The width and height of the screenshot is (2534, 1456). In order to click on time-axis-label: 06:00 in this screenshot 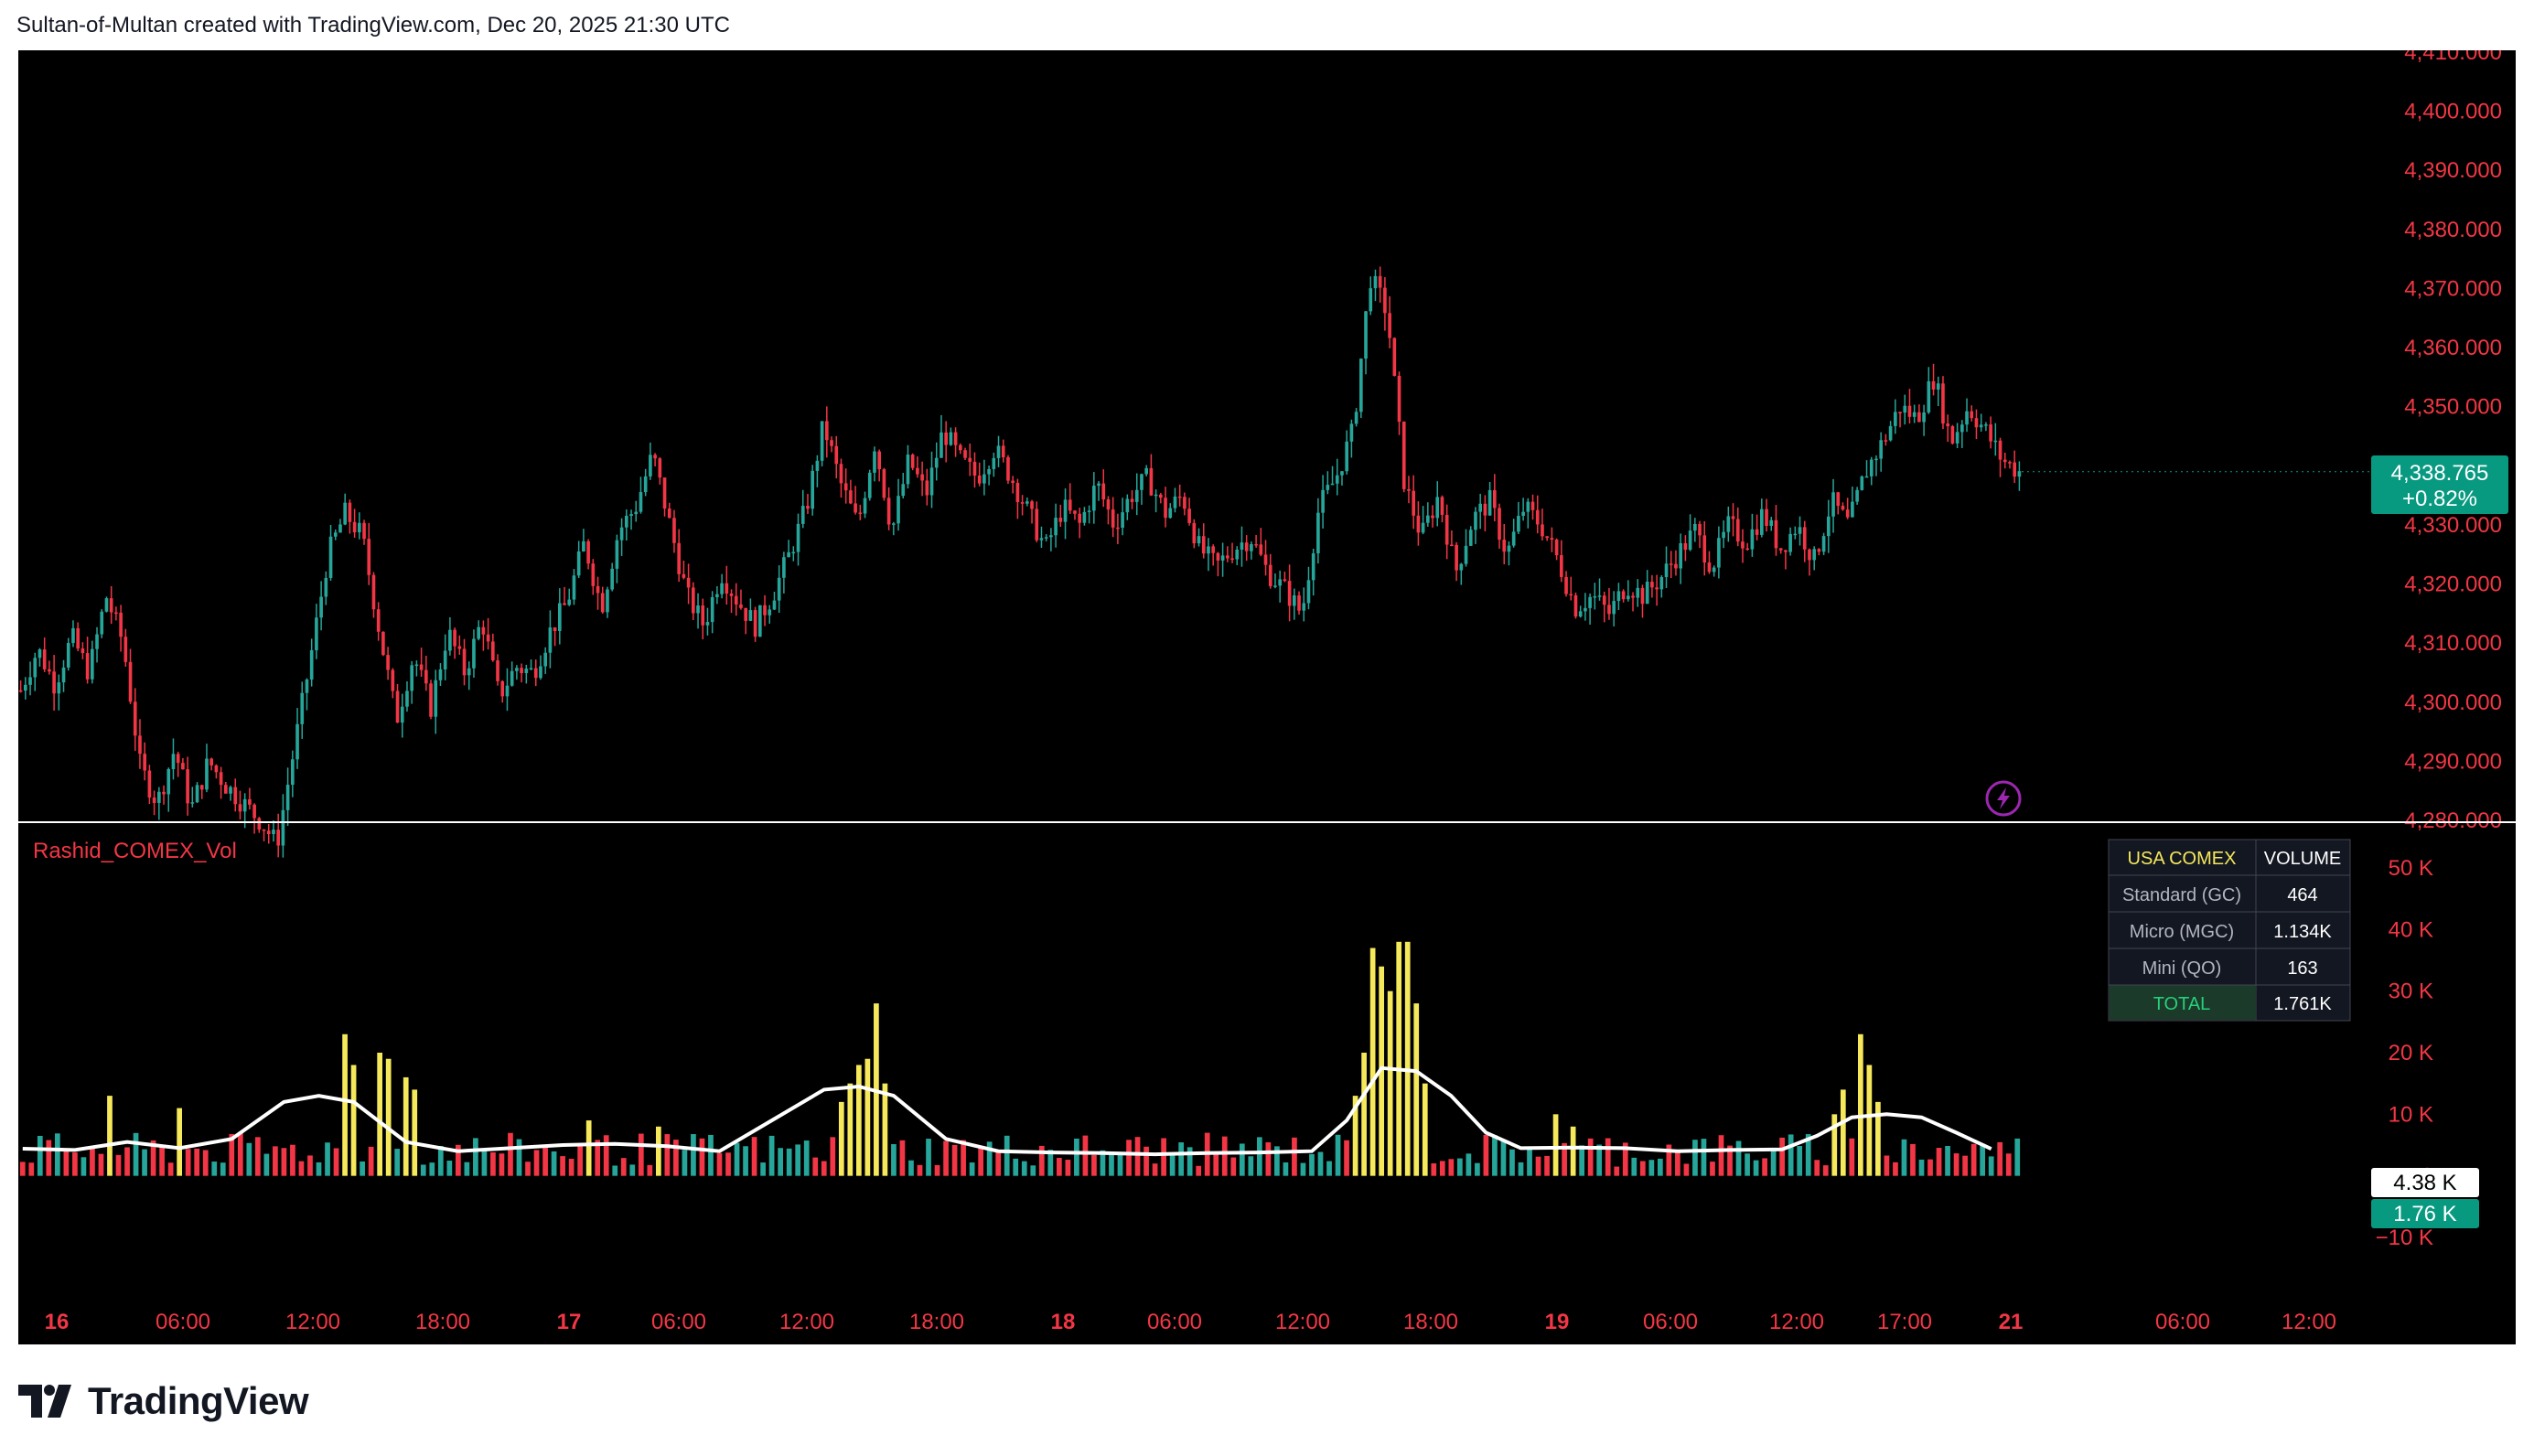, I will do `click(1670, 1322)`.